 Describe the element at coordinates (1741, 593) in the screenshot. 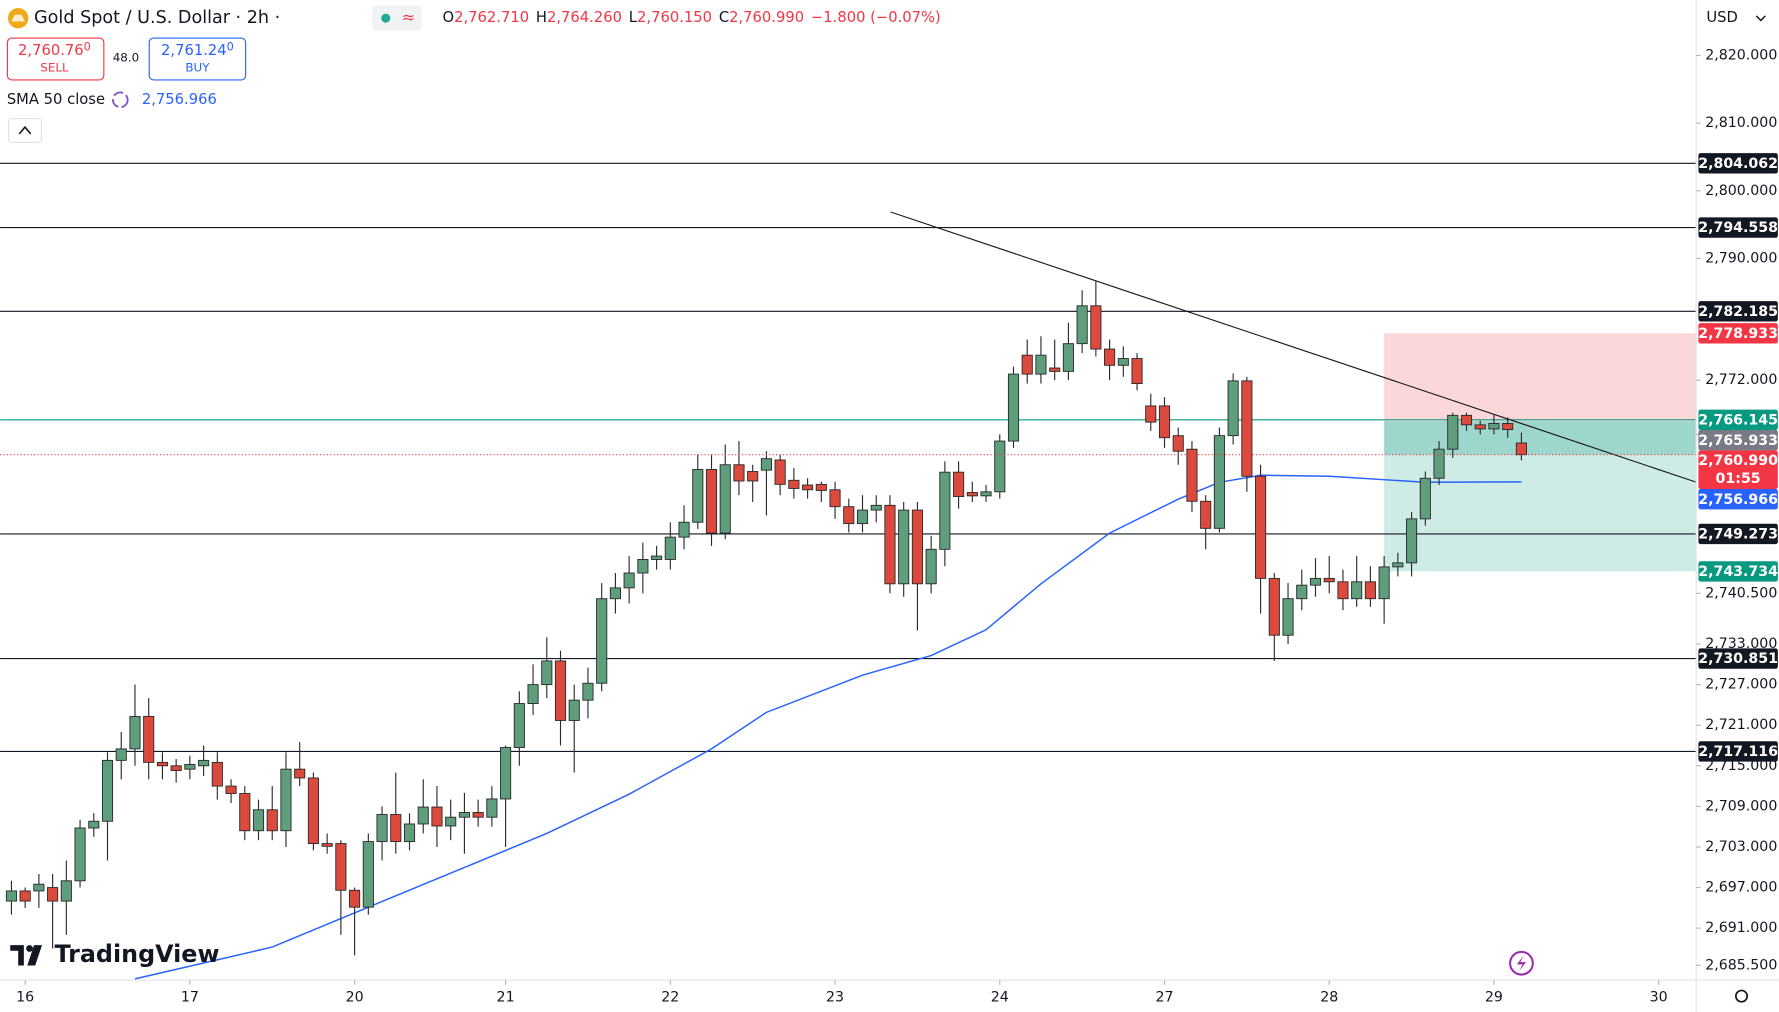

I see `y-tick-label: 2,740.500` at that location.